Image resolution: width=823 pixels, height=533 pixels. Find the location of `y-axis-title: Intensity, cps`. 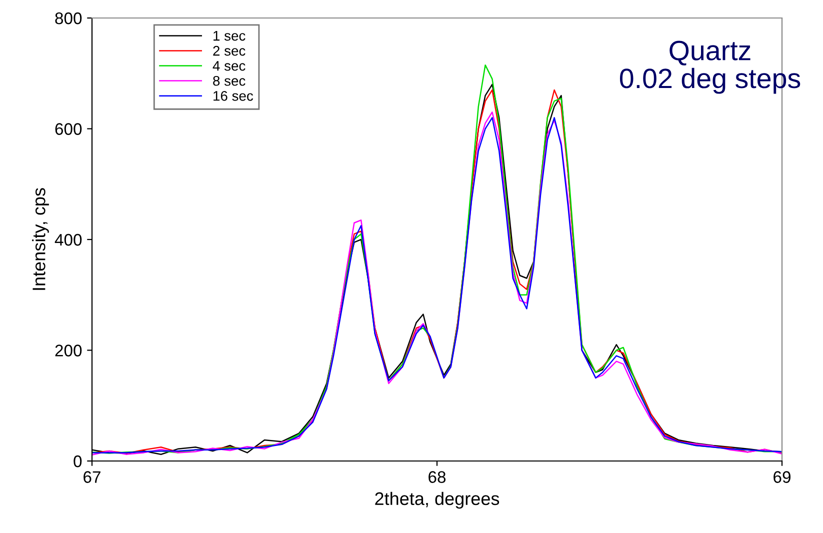

y-axis-title: Intensity, cps is located at coordinates (40, 239).